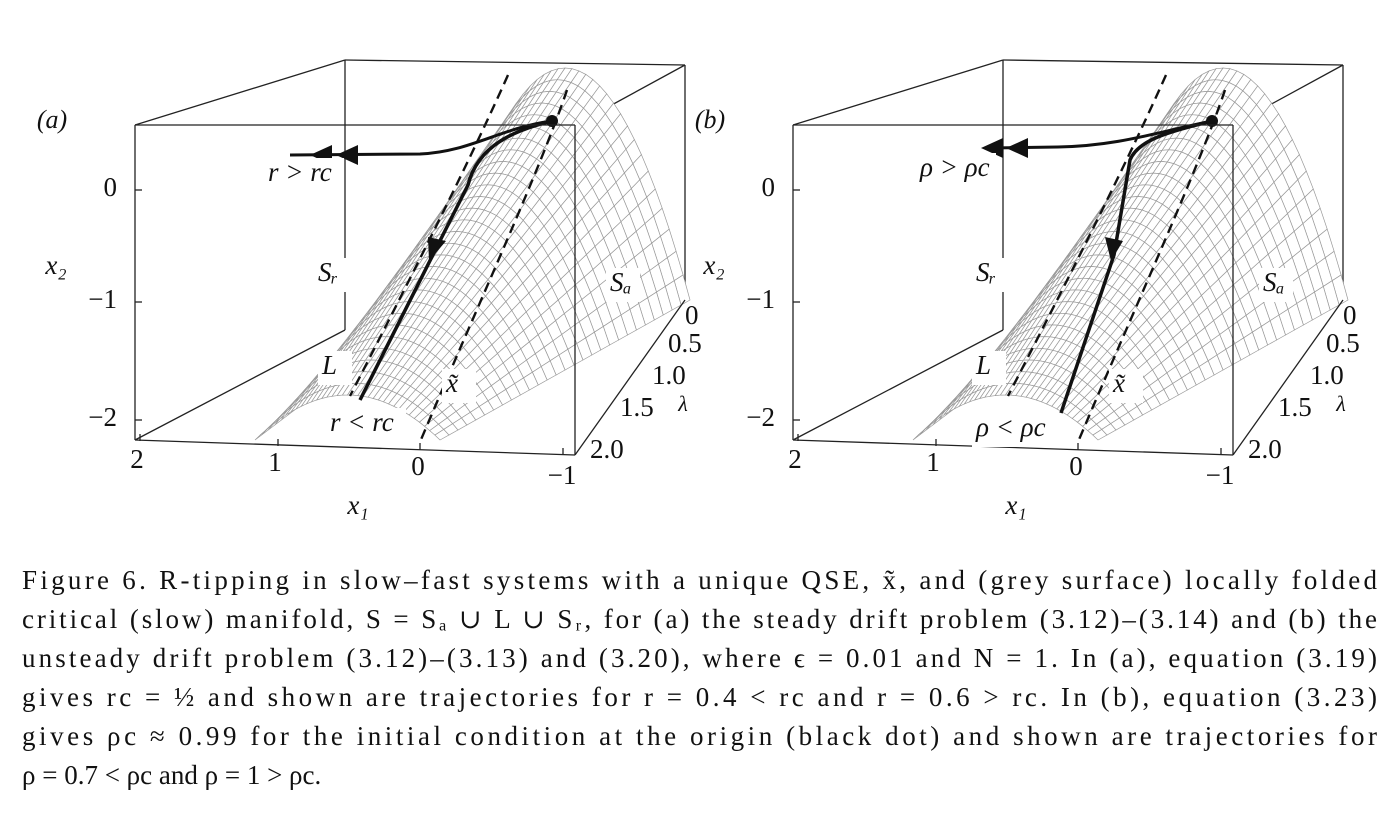 This screenshot has width=1396, height=815. I want to click on annotation: ρ > ρc, so click(954, 167).